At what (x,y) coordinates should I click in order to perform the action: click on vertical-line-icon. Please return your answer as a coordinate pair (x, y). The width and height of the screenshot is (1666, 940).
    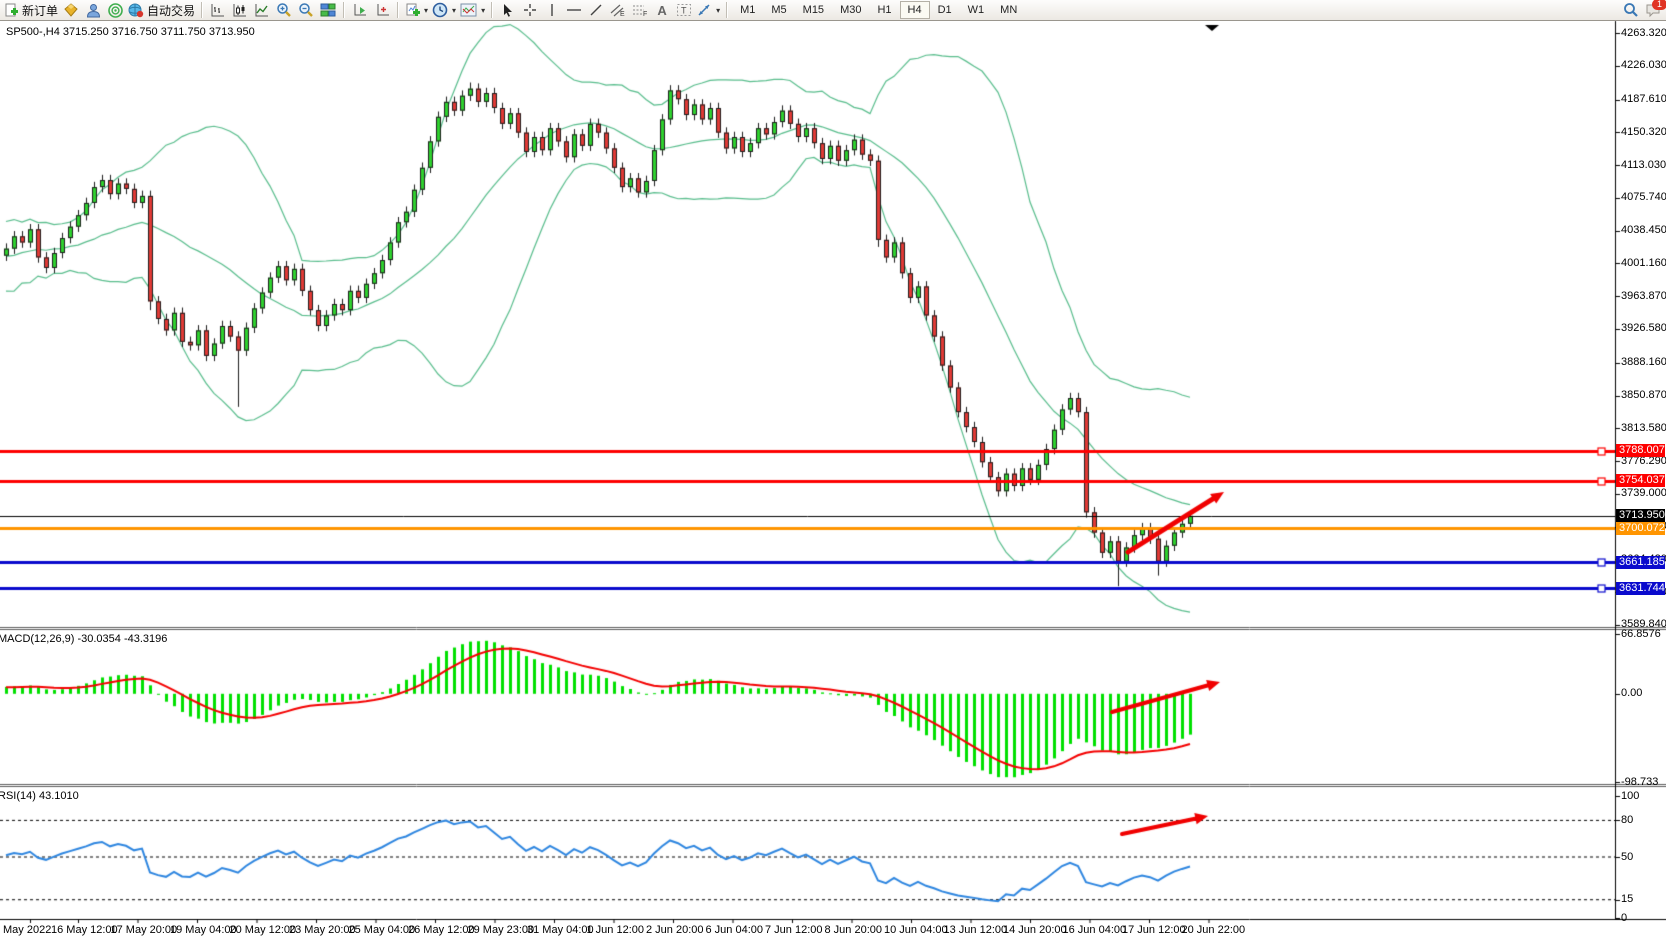
    Looking at the image, I should click on (552, 10).